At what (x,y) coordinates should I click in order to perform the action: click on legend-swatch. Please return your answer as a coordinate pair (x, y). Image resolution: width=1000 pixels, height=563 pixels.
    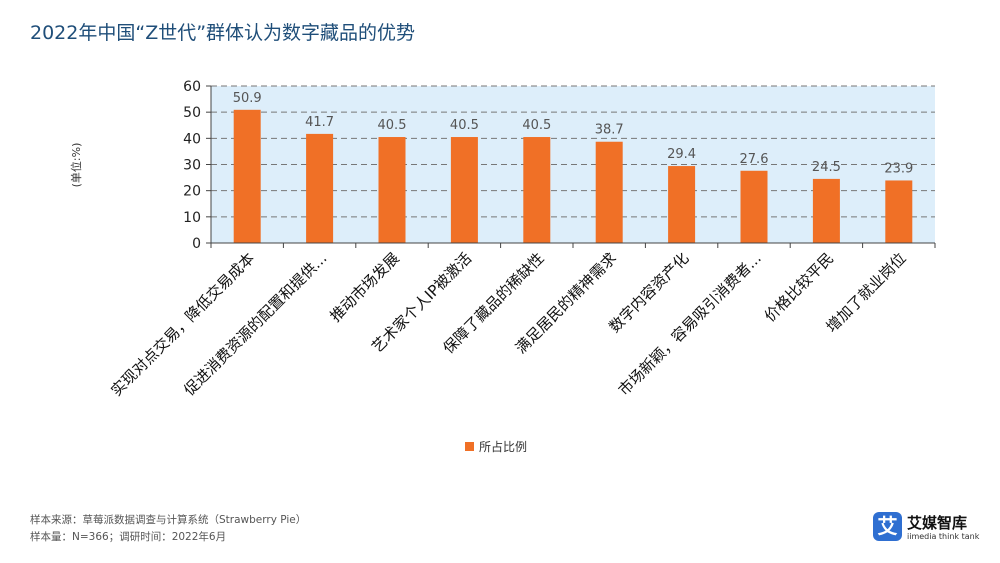
    Looking at the image, I should click on (469, 446).